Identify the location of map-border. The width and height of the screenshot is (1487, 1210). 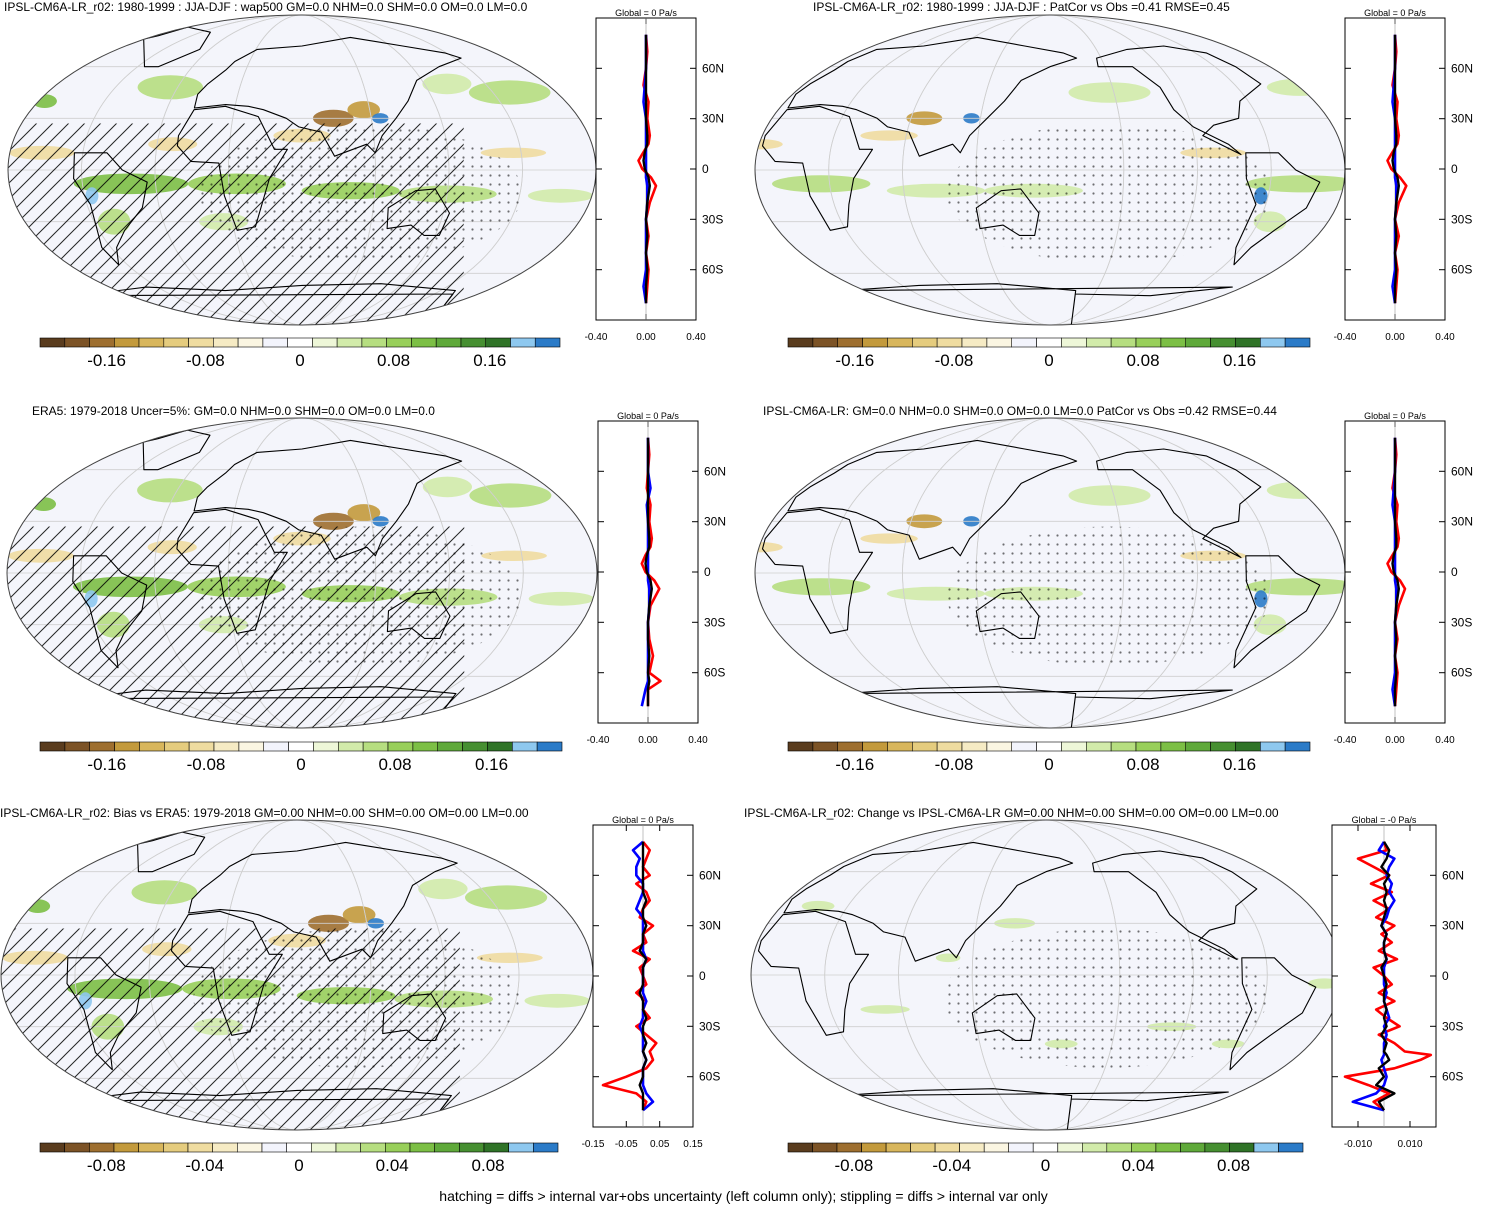
(302, 573).